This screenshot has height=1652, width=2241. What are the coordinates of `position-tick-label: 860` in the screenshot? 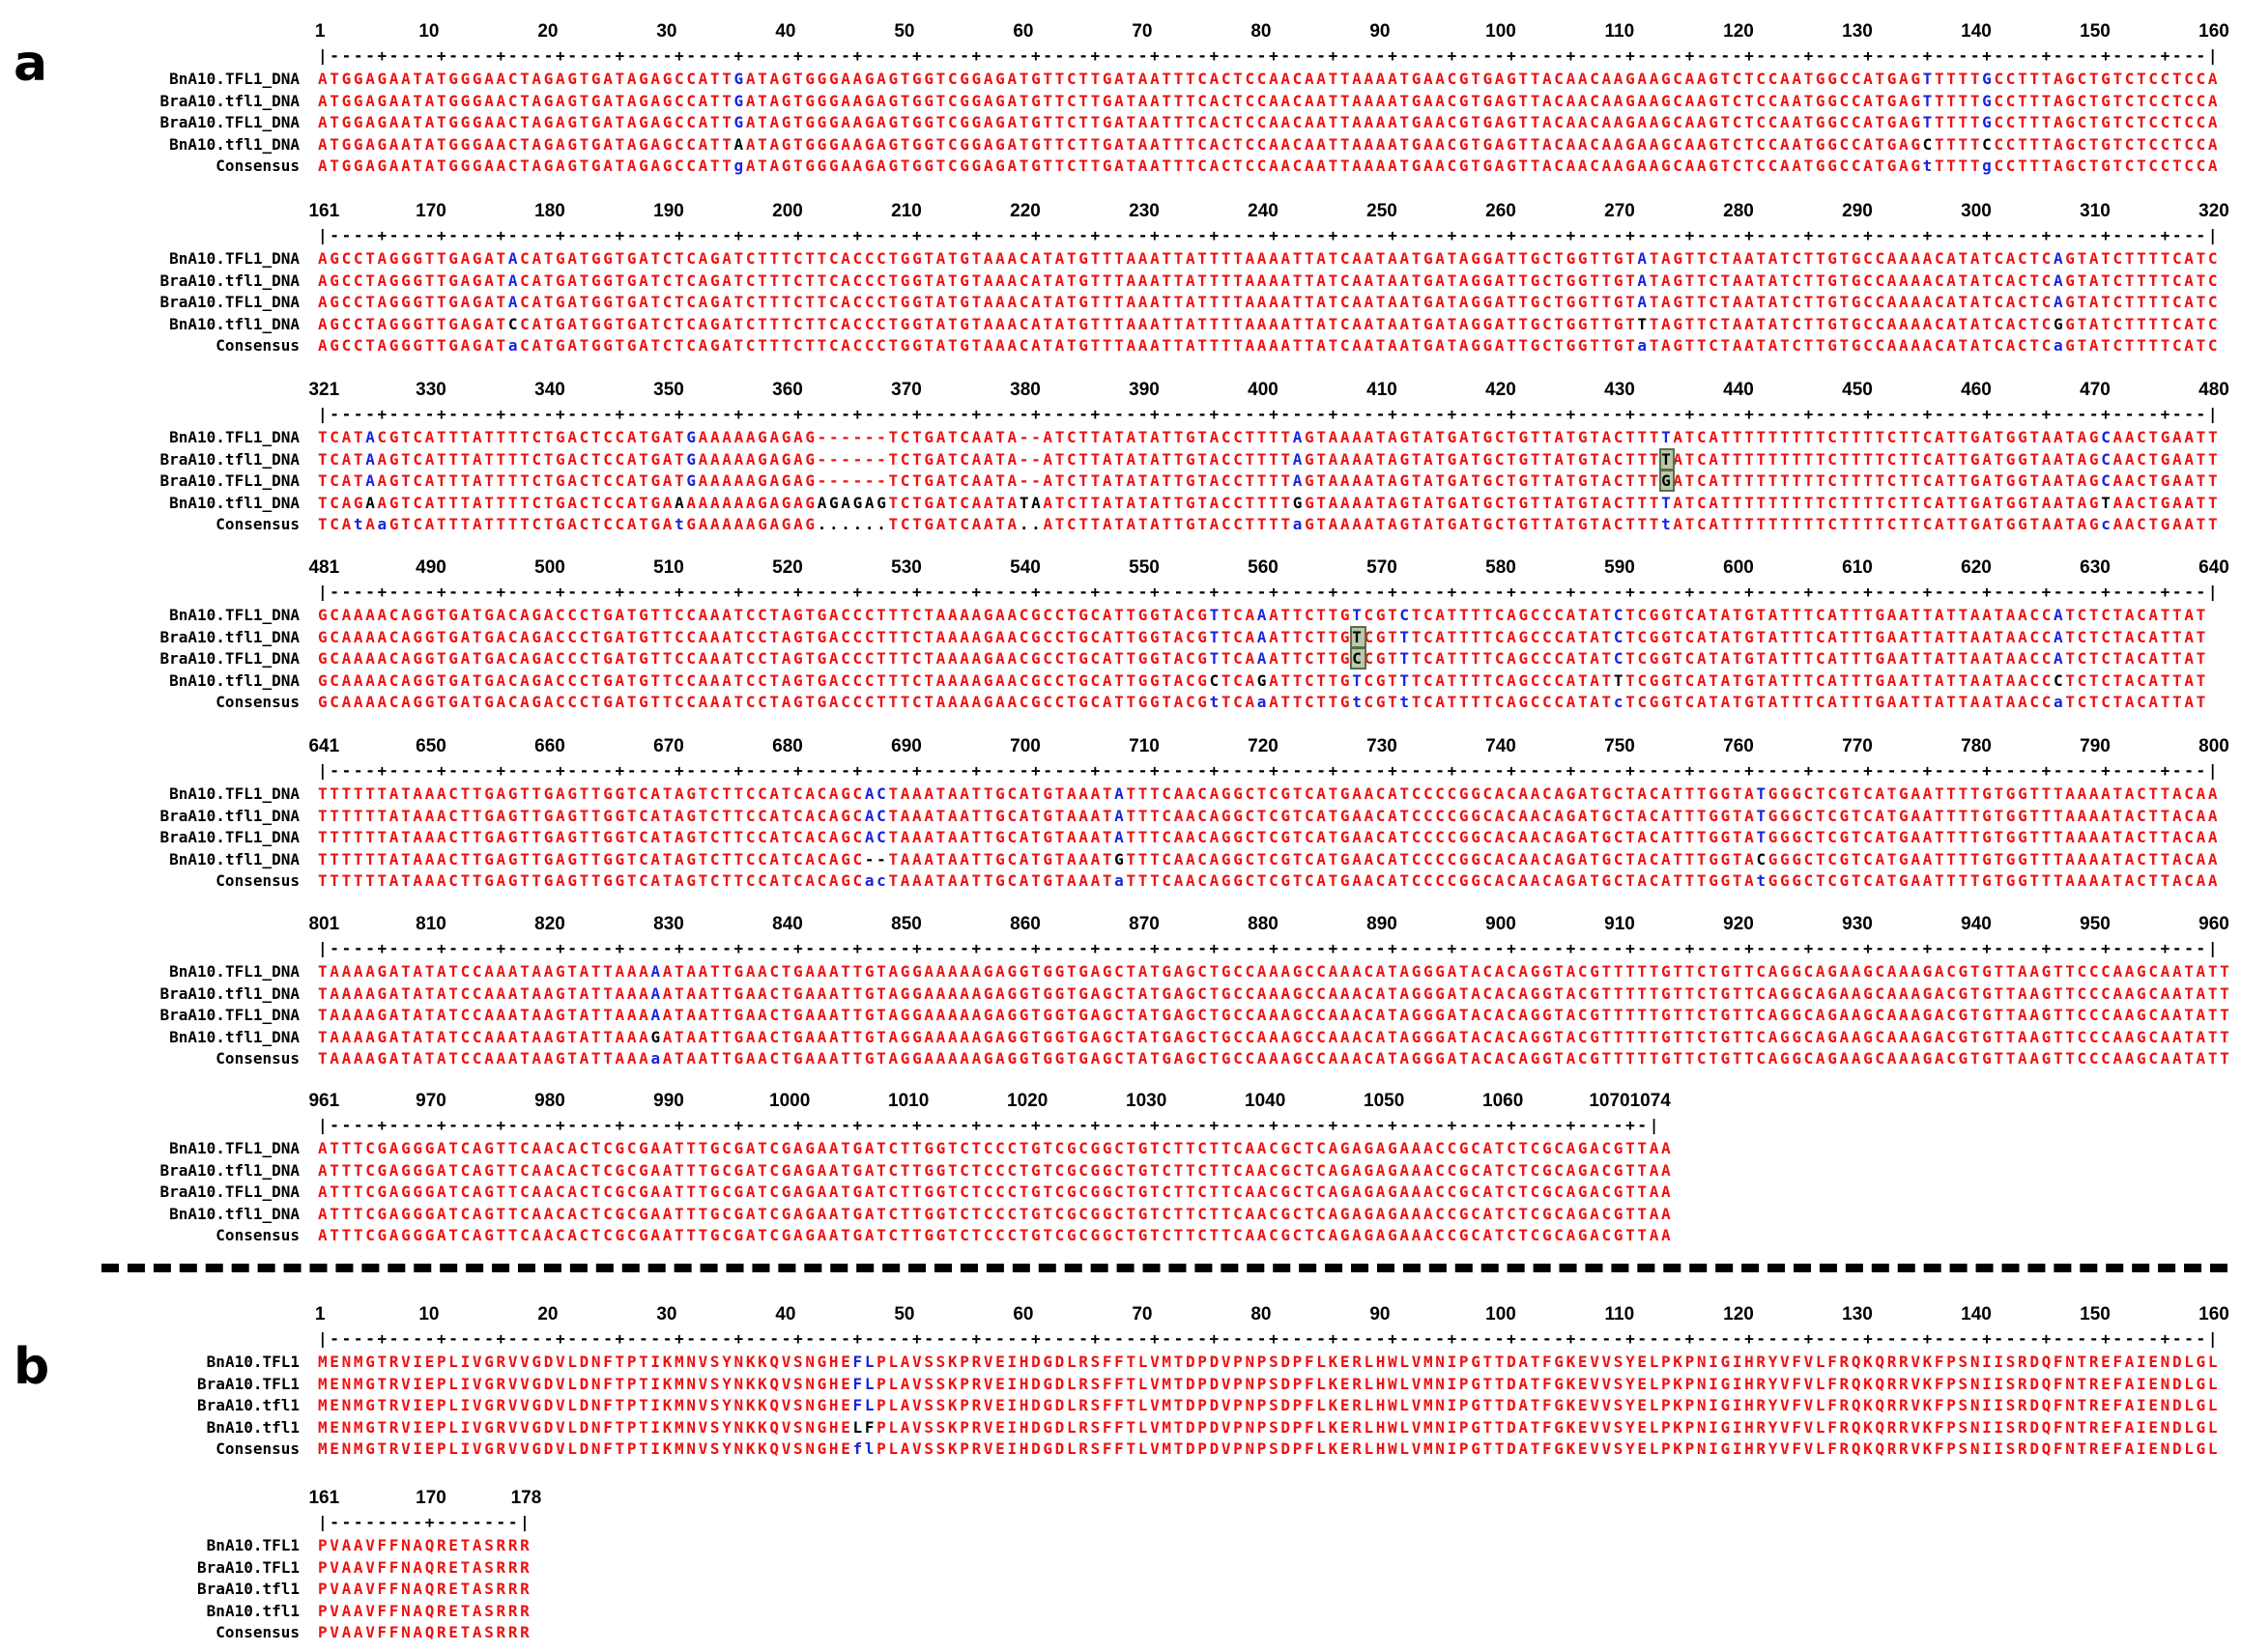 It's located at (1025, 924).